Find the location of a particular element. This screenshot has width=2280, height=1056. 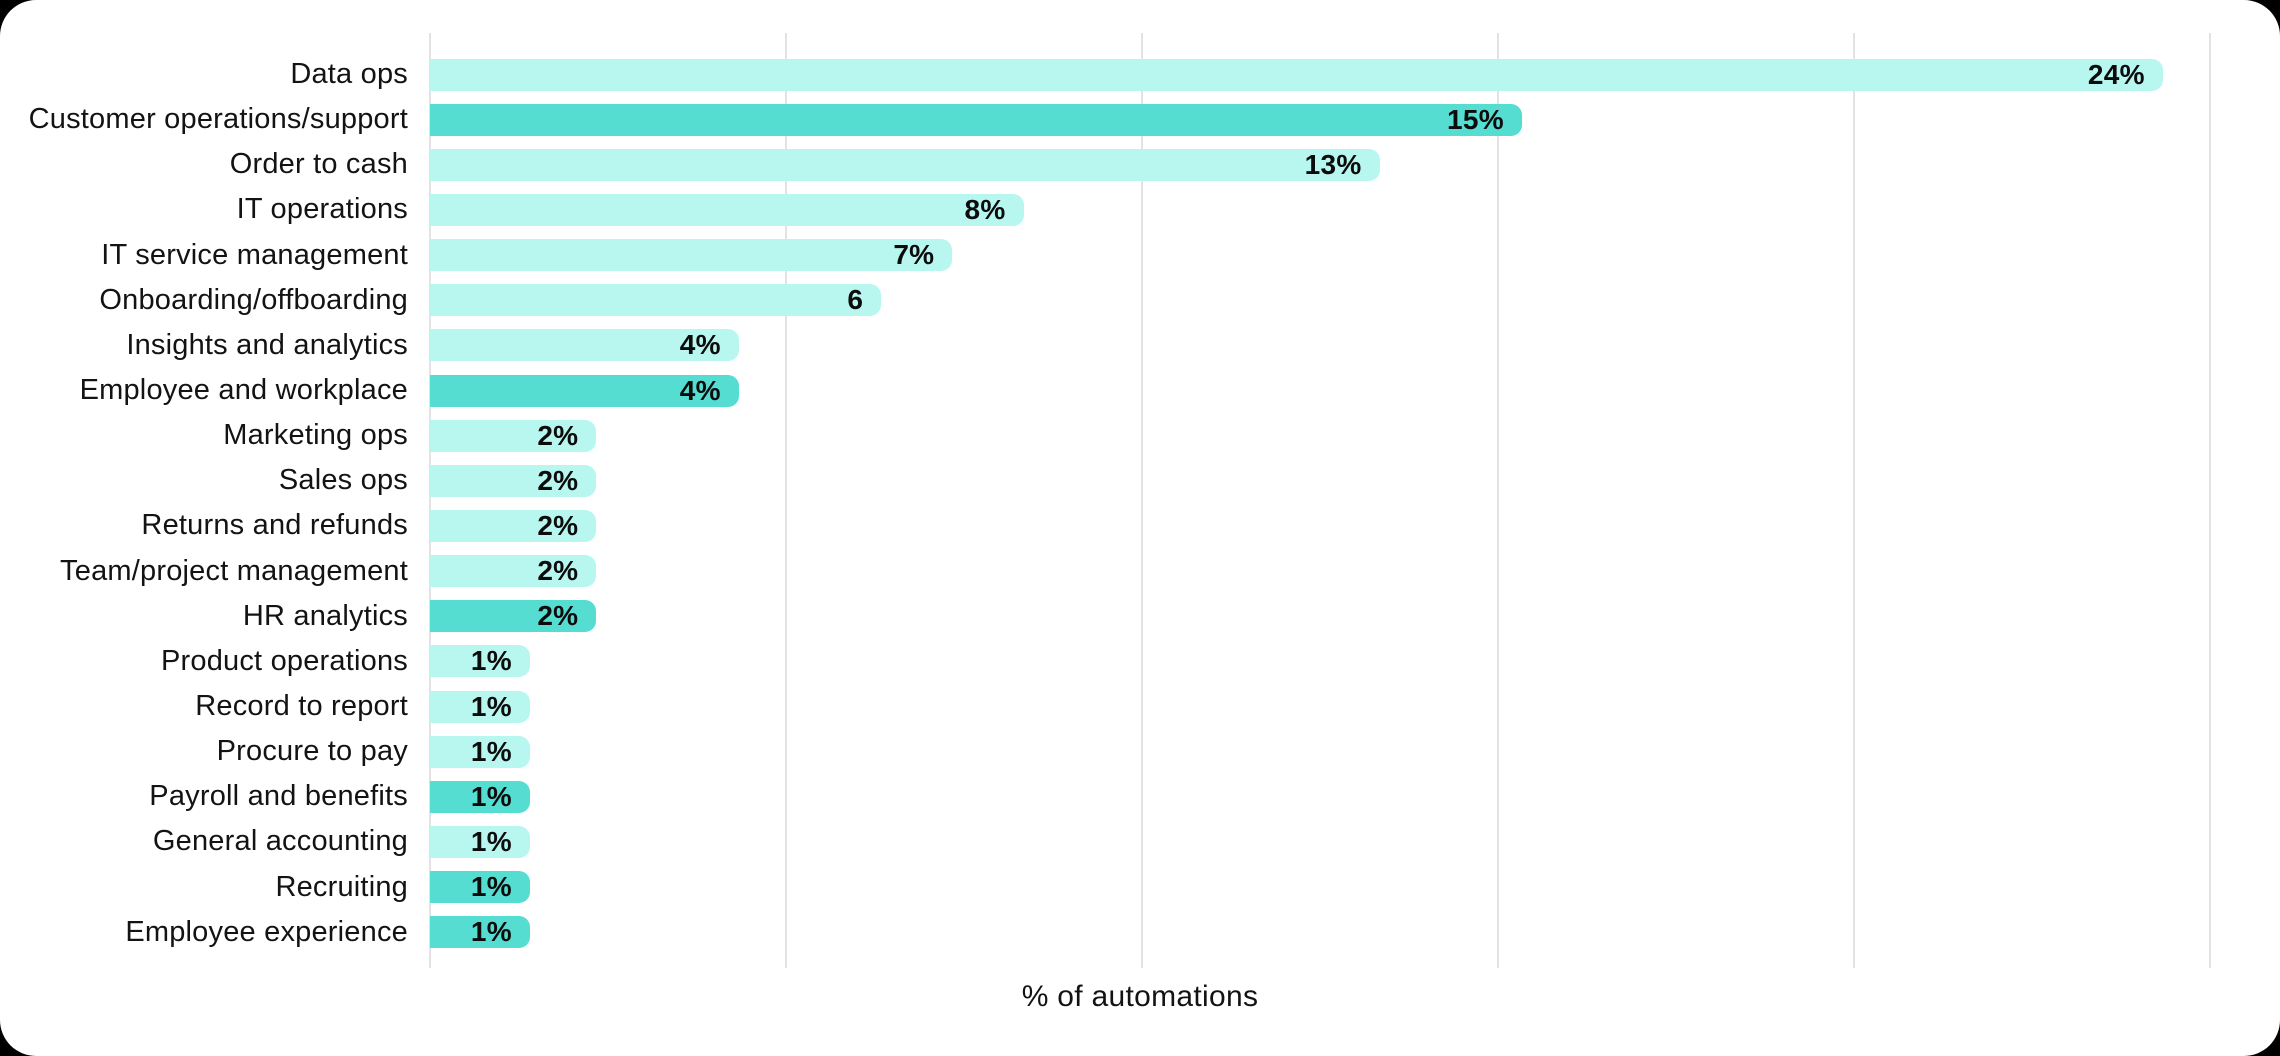

chart-row: Product operations 1% is located at coordinates (1140, 661).